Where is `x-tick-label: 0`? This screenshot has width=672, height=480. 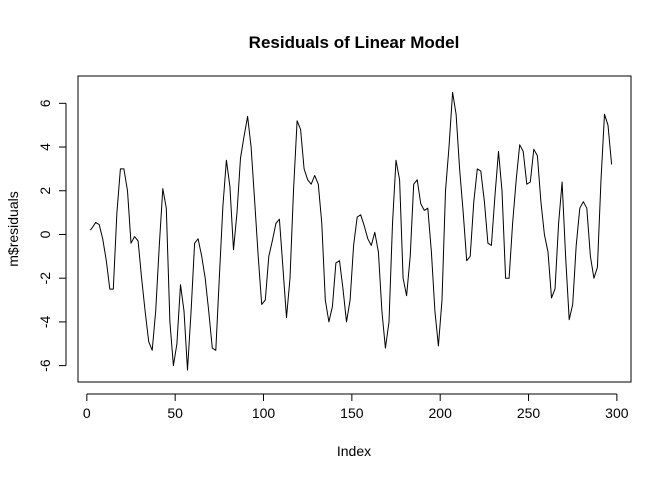
x-tick-label: 0 is located at coordinates (87, 413).